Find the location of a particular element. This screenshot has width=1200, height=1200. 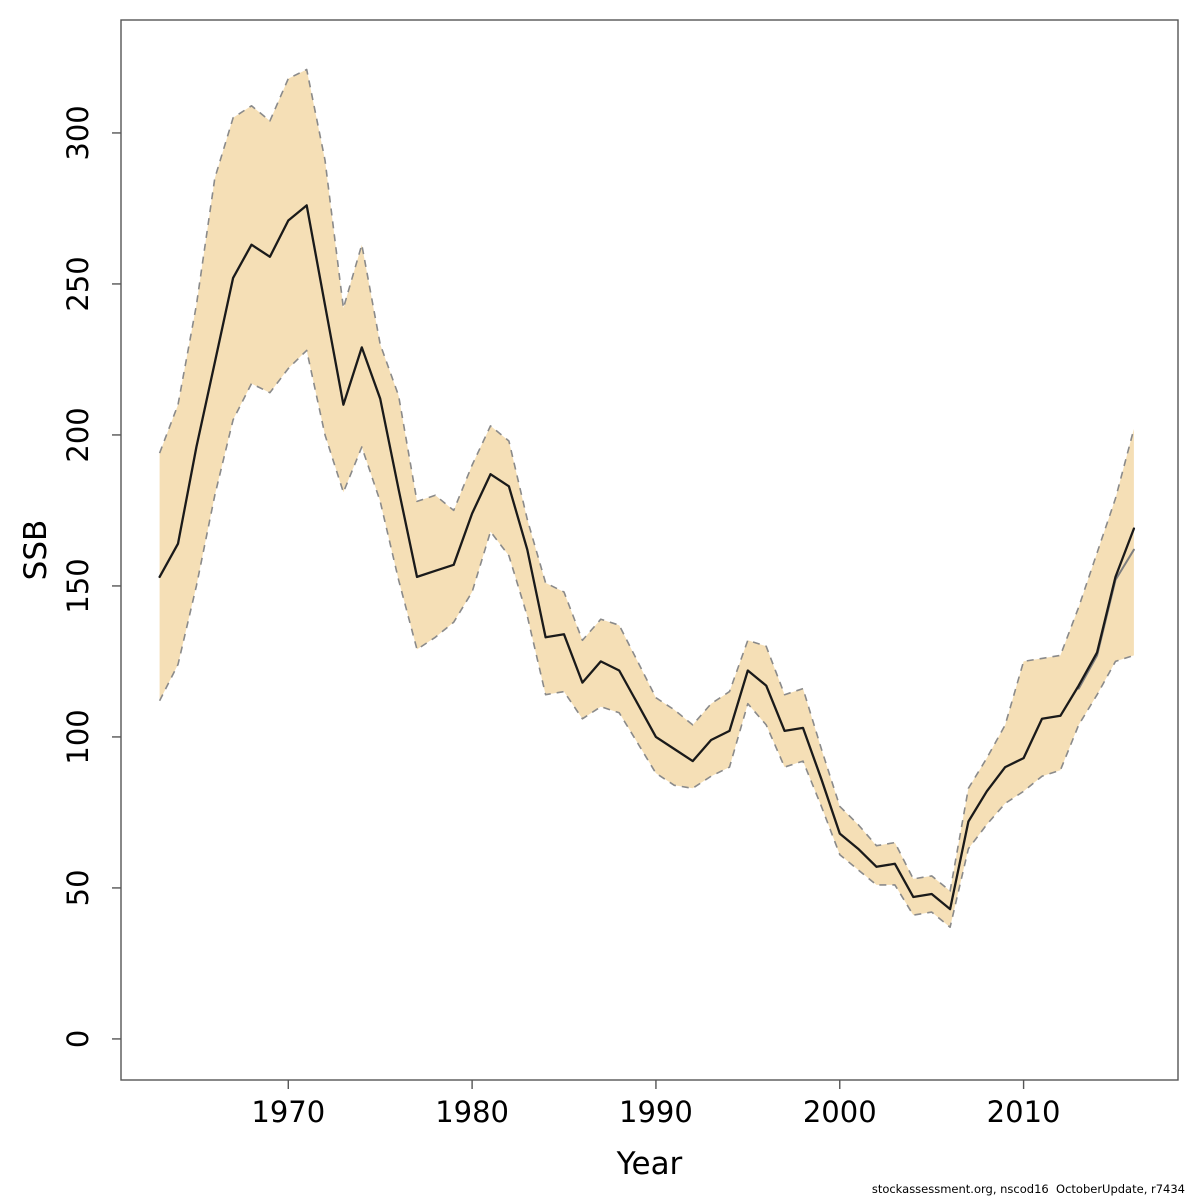

y-tick-label: 250 is located at coordinates (78, 283).